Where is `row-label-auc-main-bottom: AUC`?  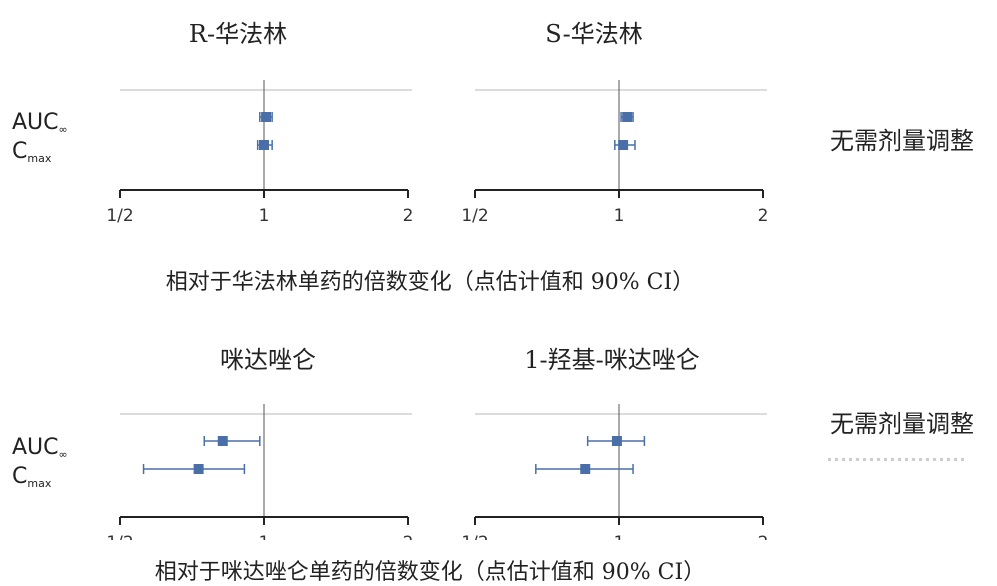 row-label-auc-main-bottom: AUC is located at coordinates (35, 447).